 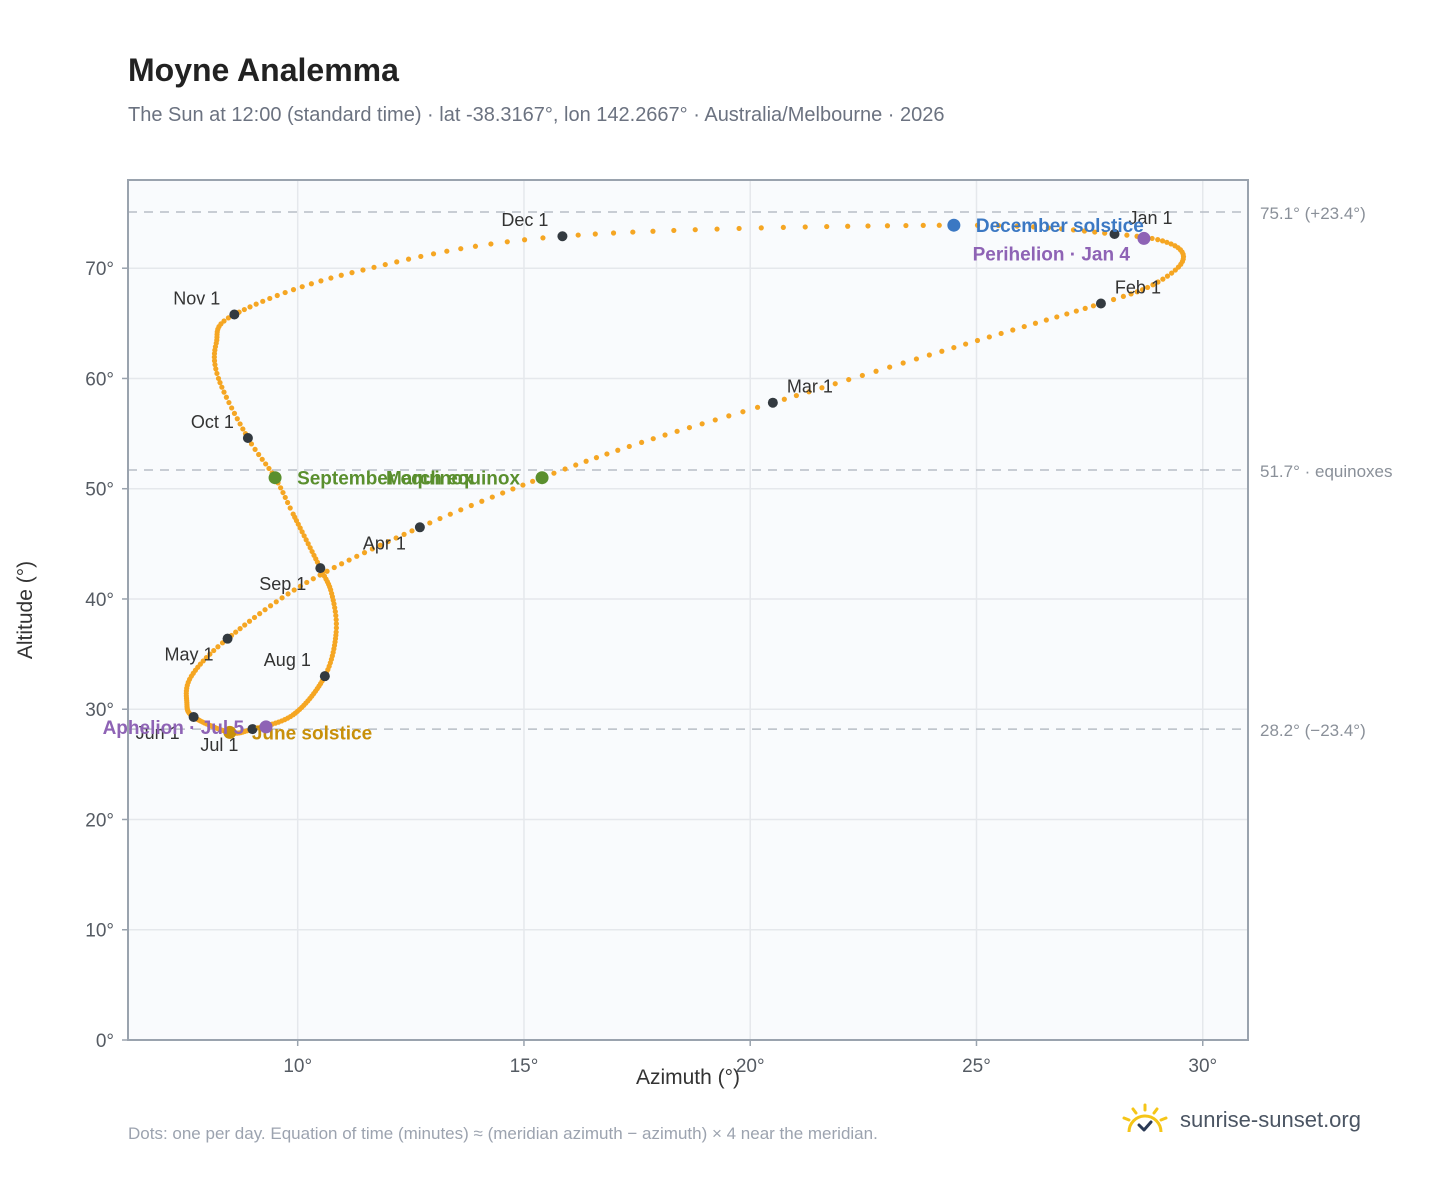 I want to click on reference-line-label: 28.2° (−23.4°), so click(x=1313, y=730).